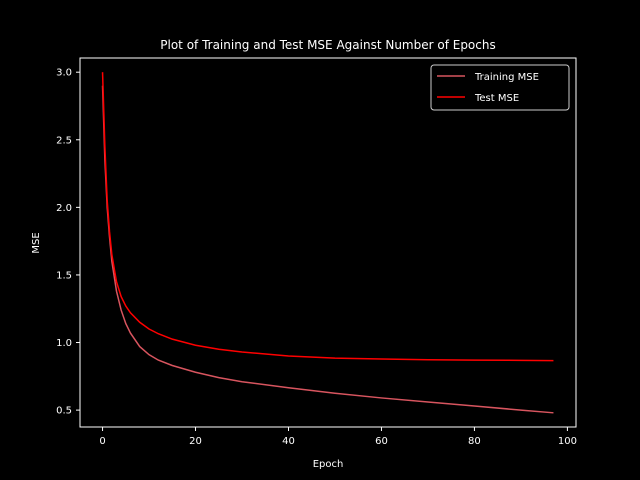 This screenshot has height=480, width=640. Describe the element at coordinates (496, 98) in the screenshot. I see `legend-label-test: Test MSE` at that location.